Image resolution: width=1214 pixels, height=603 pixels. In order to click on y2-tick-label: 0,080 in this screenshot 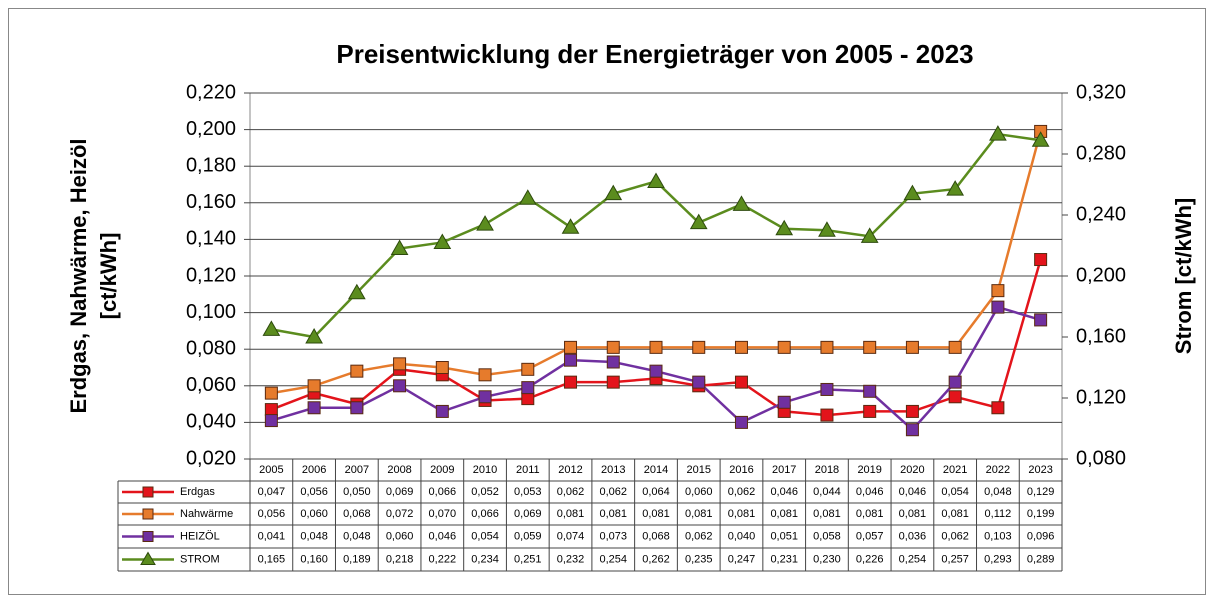, I will do `click(1101, 458)`.